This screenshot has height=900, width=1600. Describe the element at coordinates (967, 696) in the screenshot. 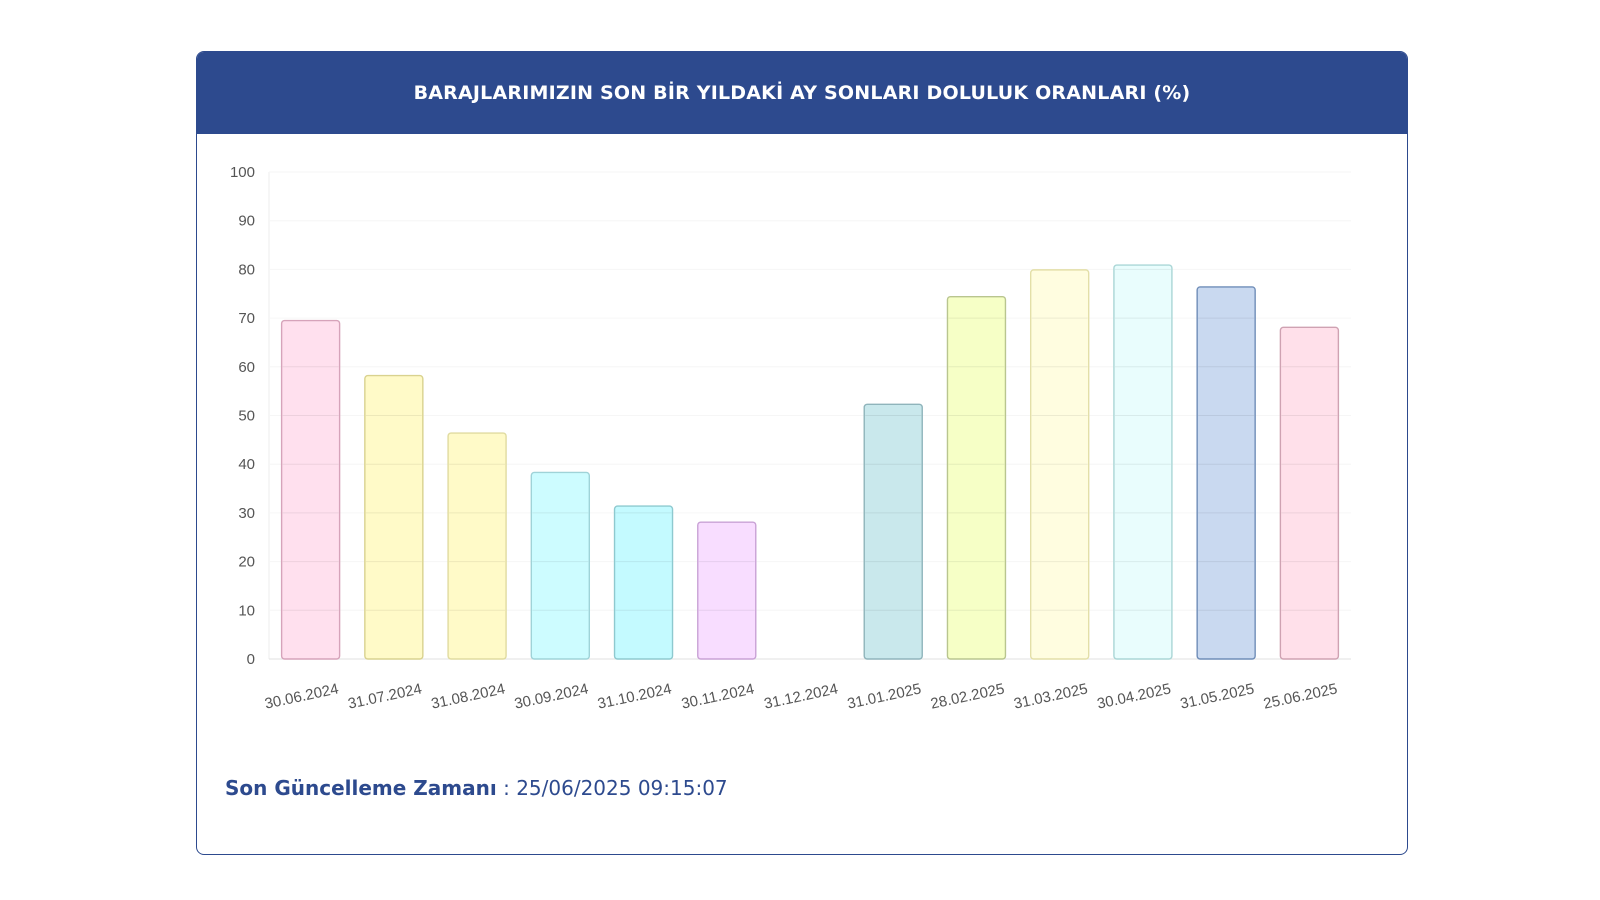

I see `x-tick-label: 28.02.2025` at that location.